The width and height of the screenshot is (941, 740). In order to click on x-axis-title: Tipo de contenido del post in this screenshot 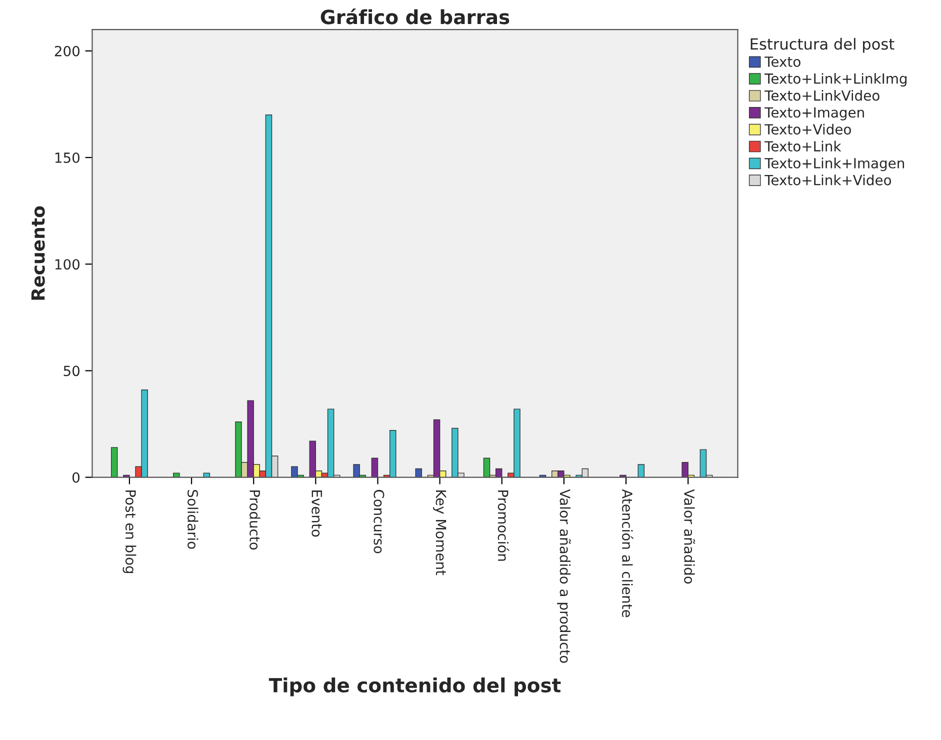, I will do `click(414, 686)`.